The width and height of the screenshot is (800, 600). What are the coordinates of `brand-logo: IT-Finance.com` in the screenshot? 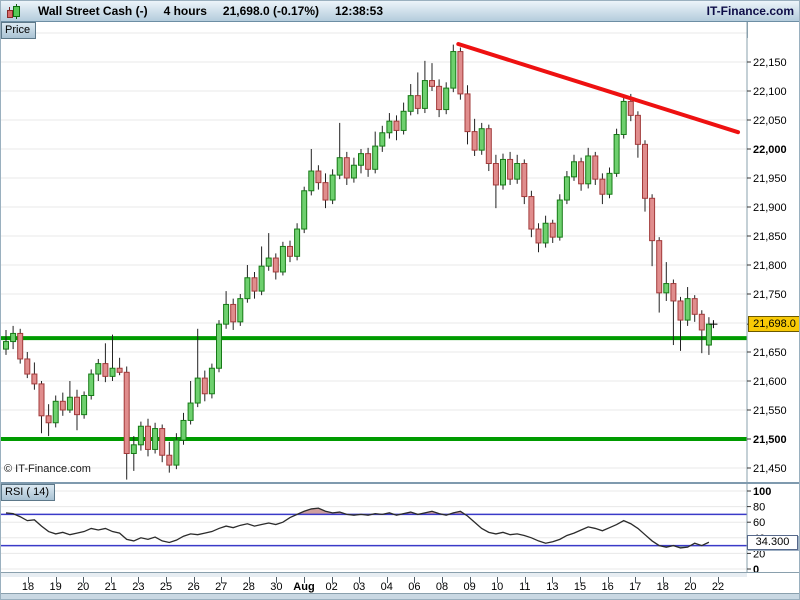 It's located at (750, 11).